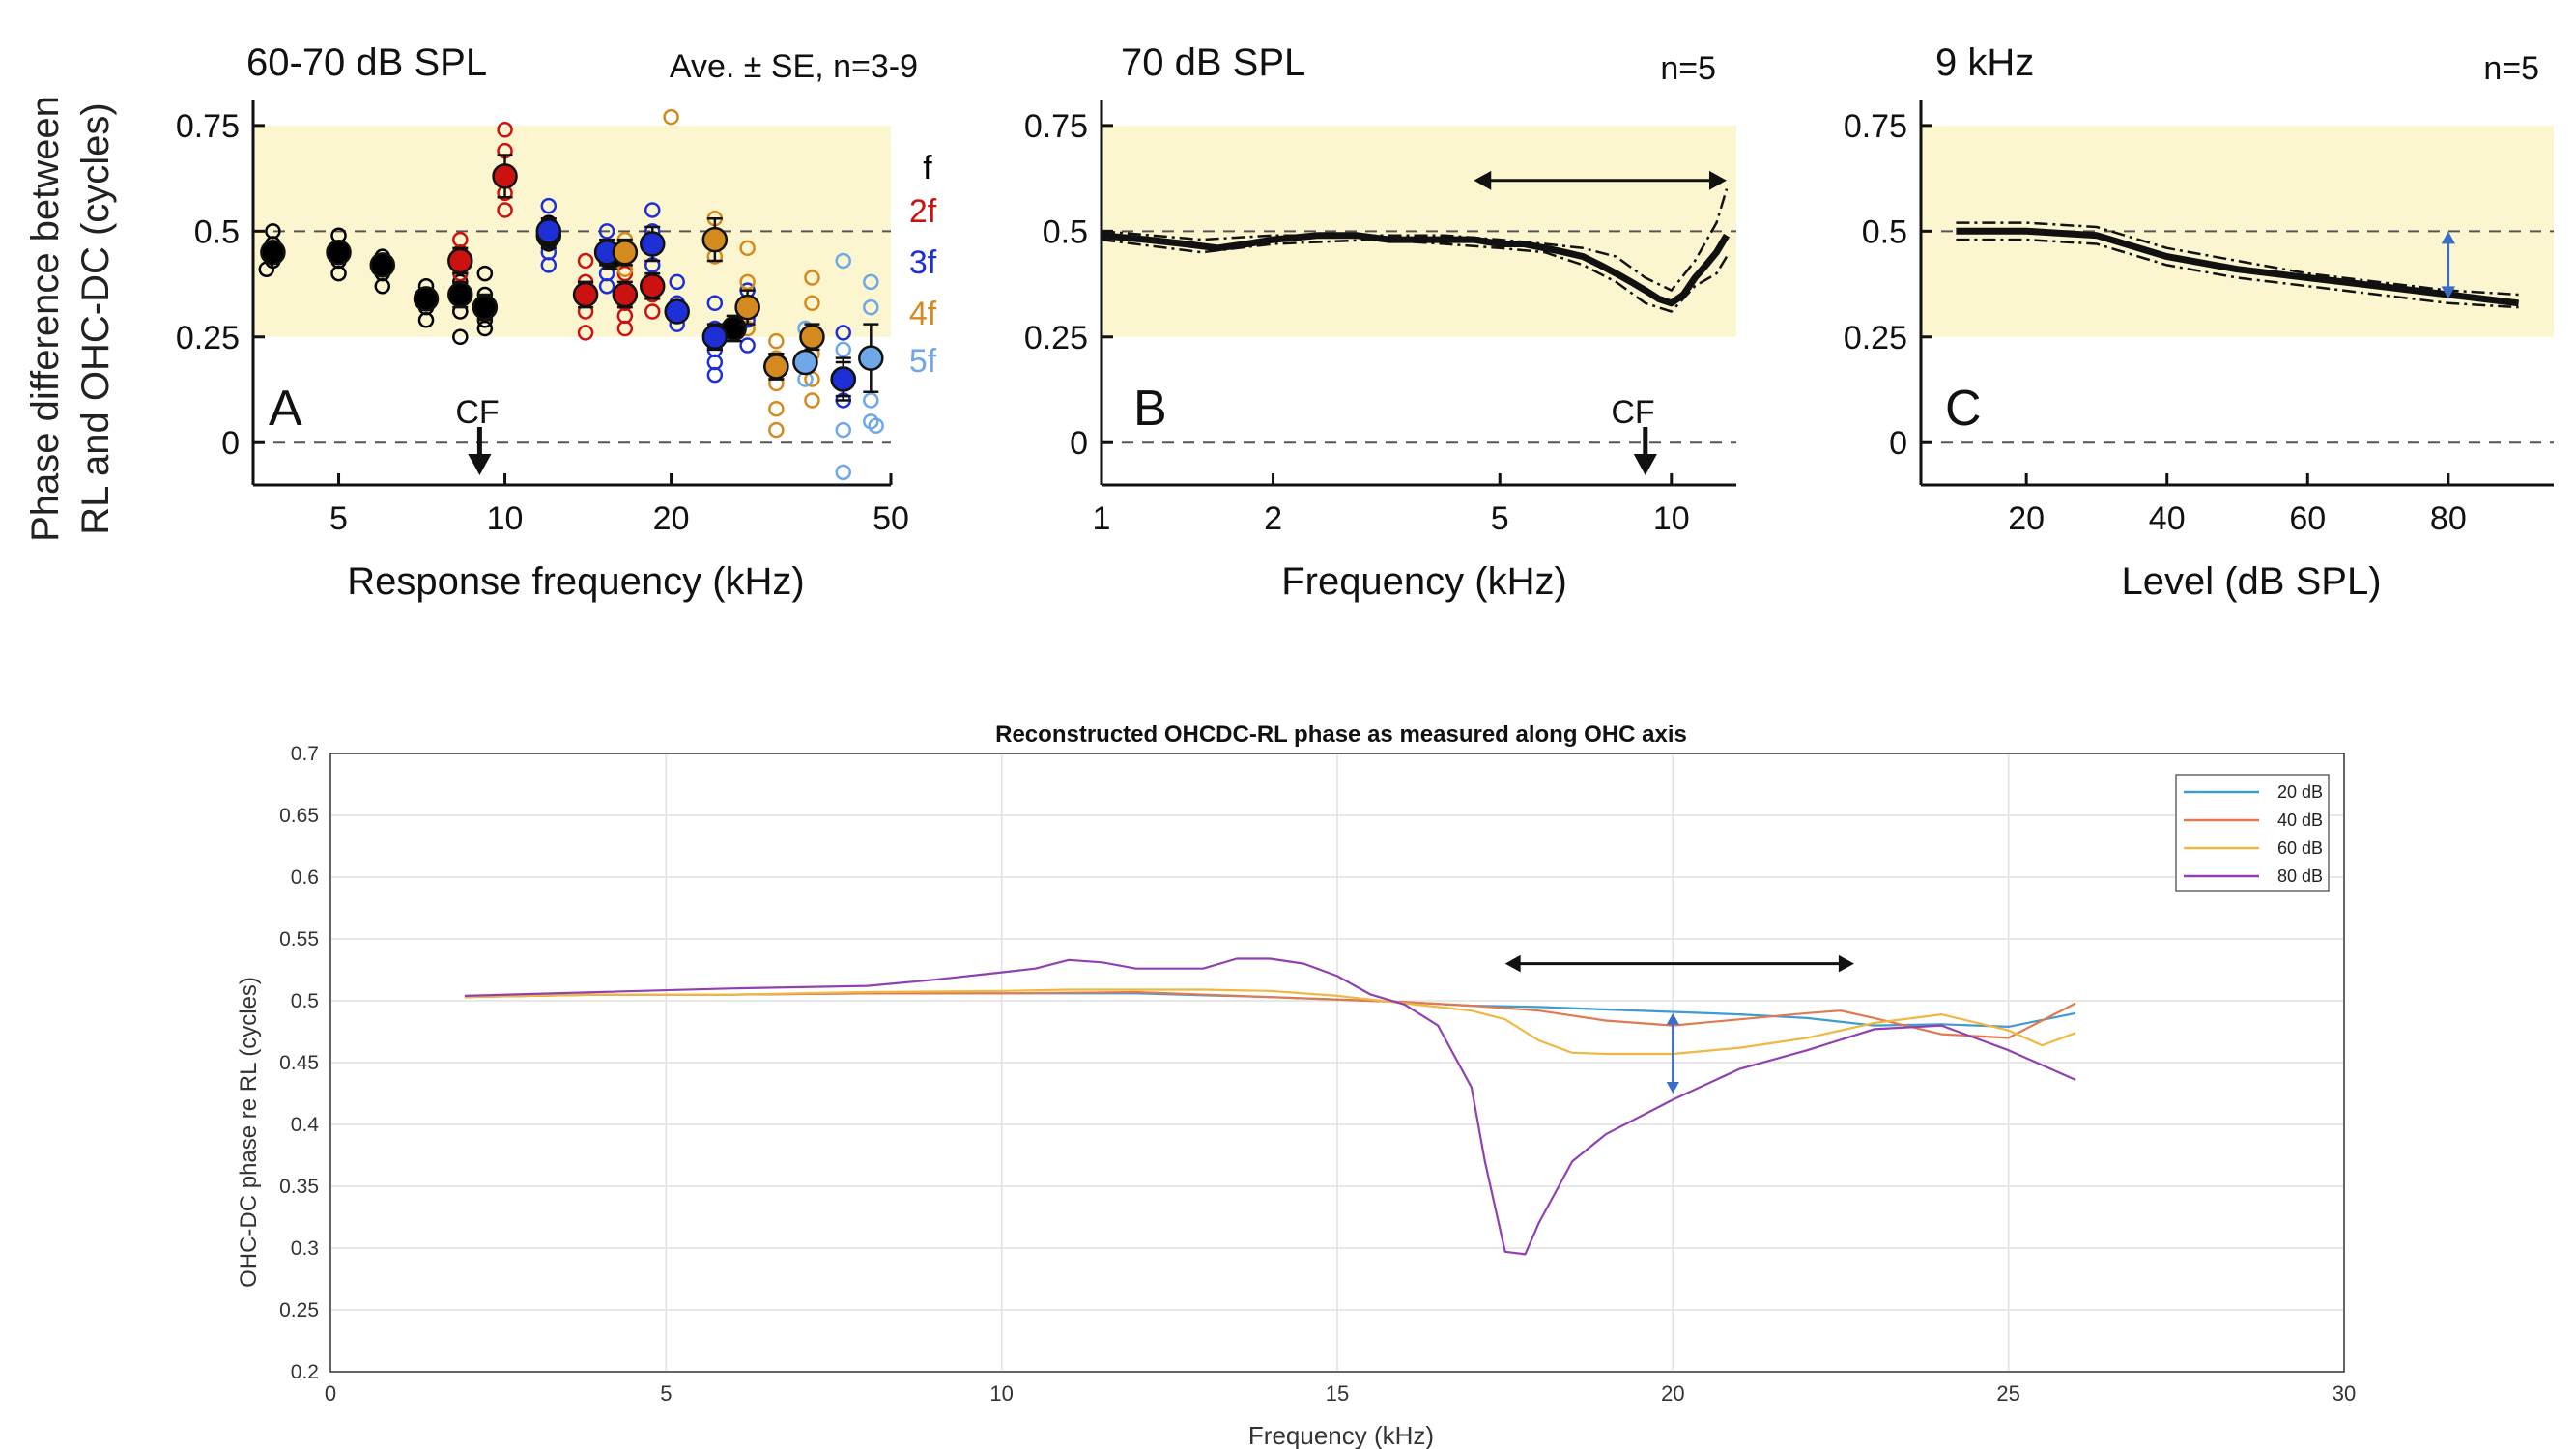 This screenshot has width=2576, height=1449. I want to click on cf-arrow-head-b, so click(1645, 464).